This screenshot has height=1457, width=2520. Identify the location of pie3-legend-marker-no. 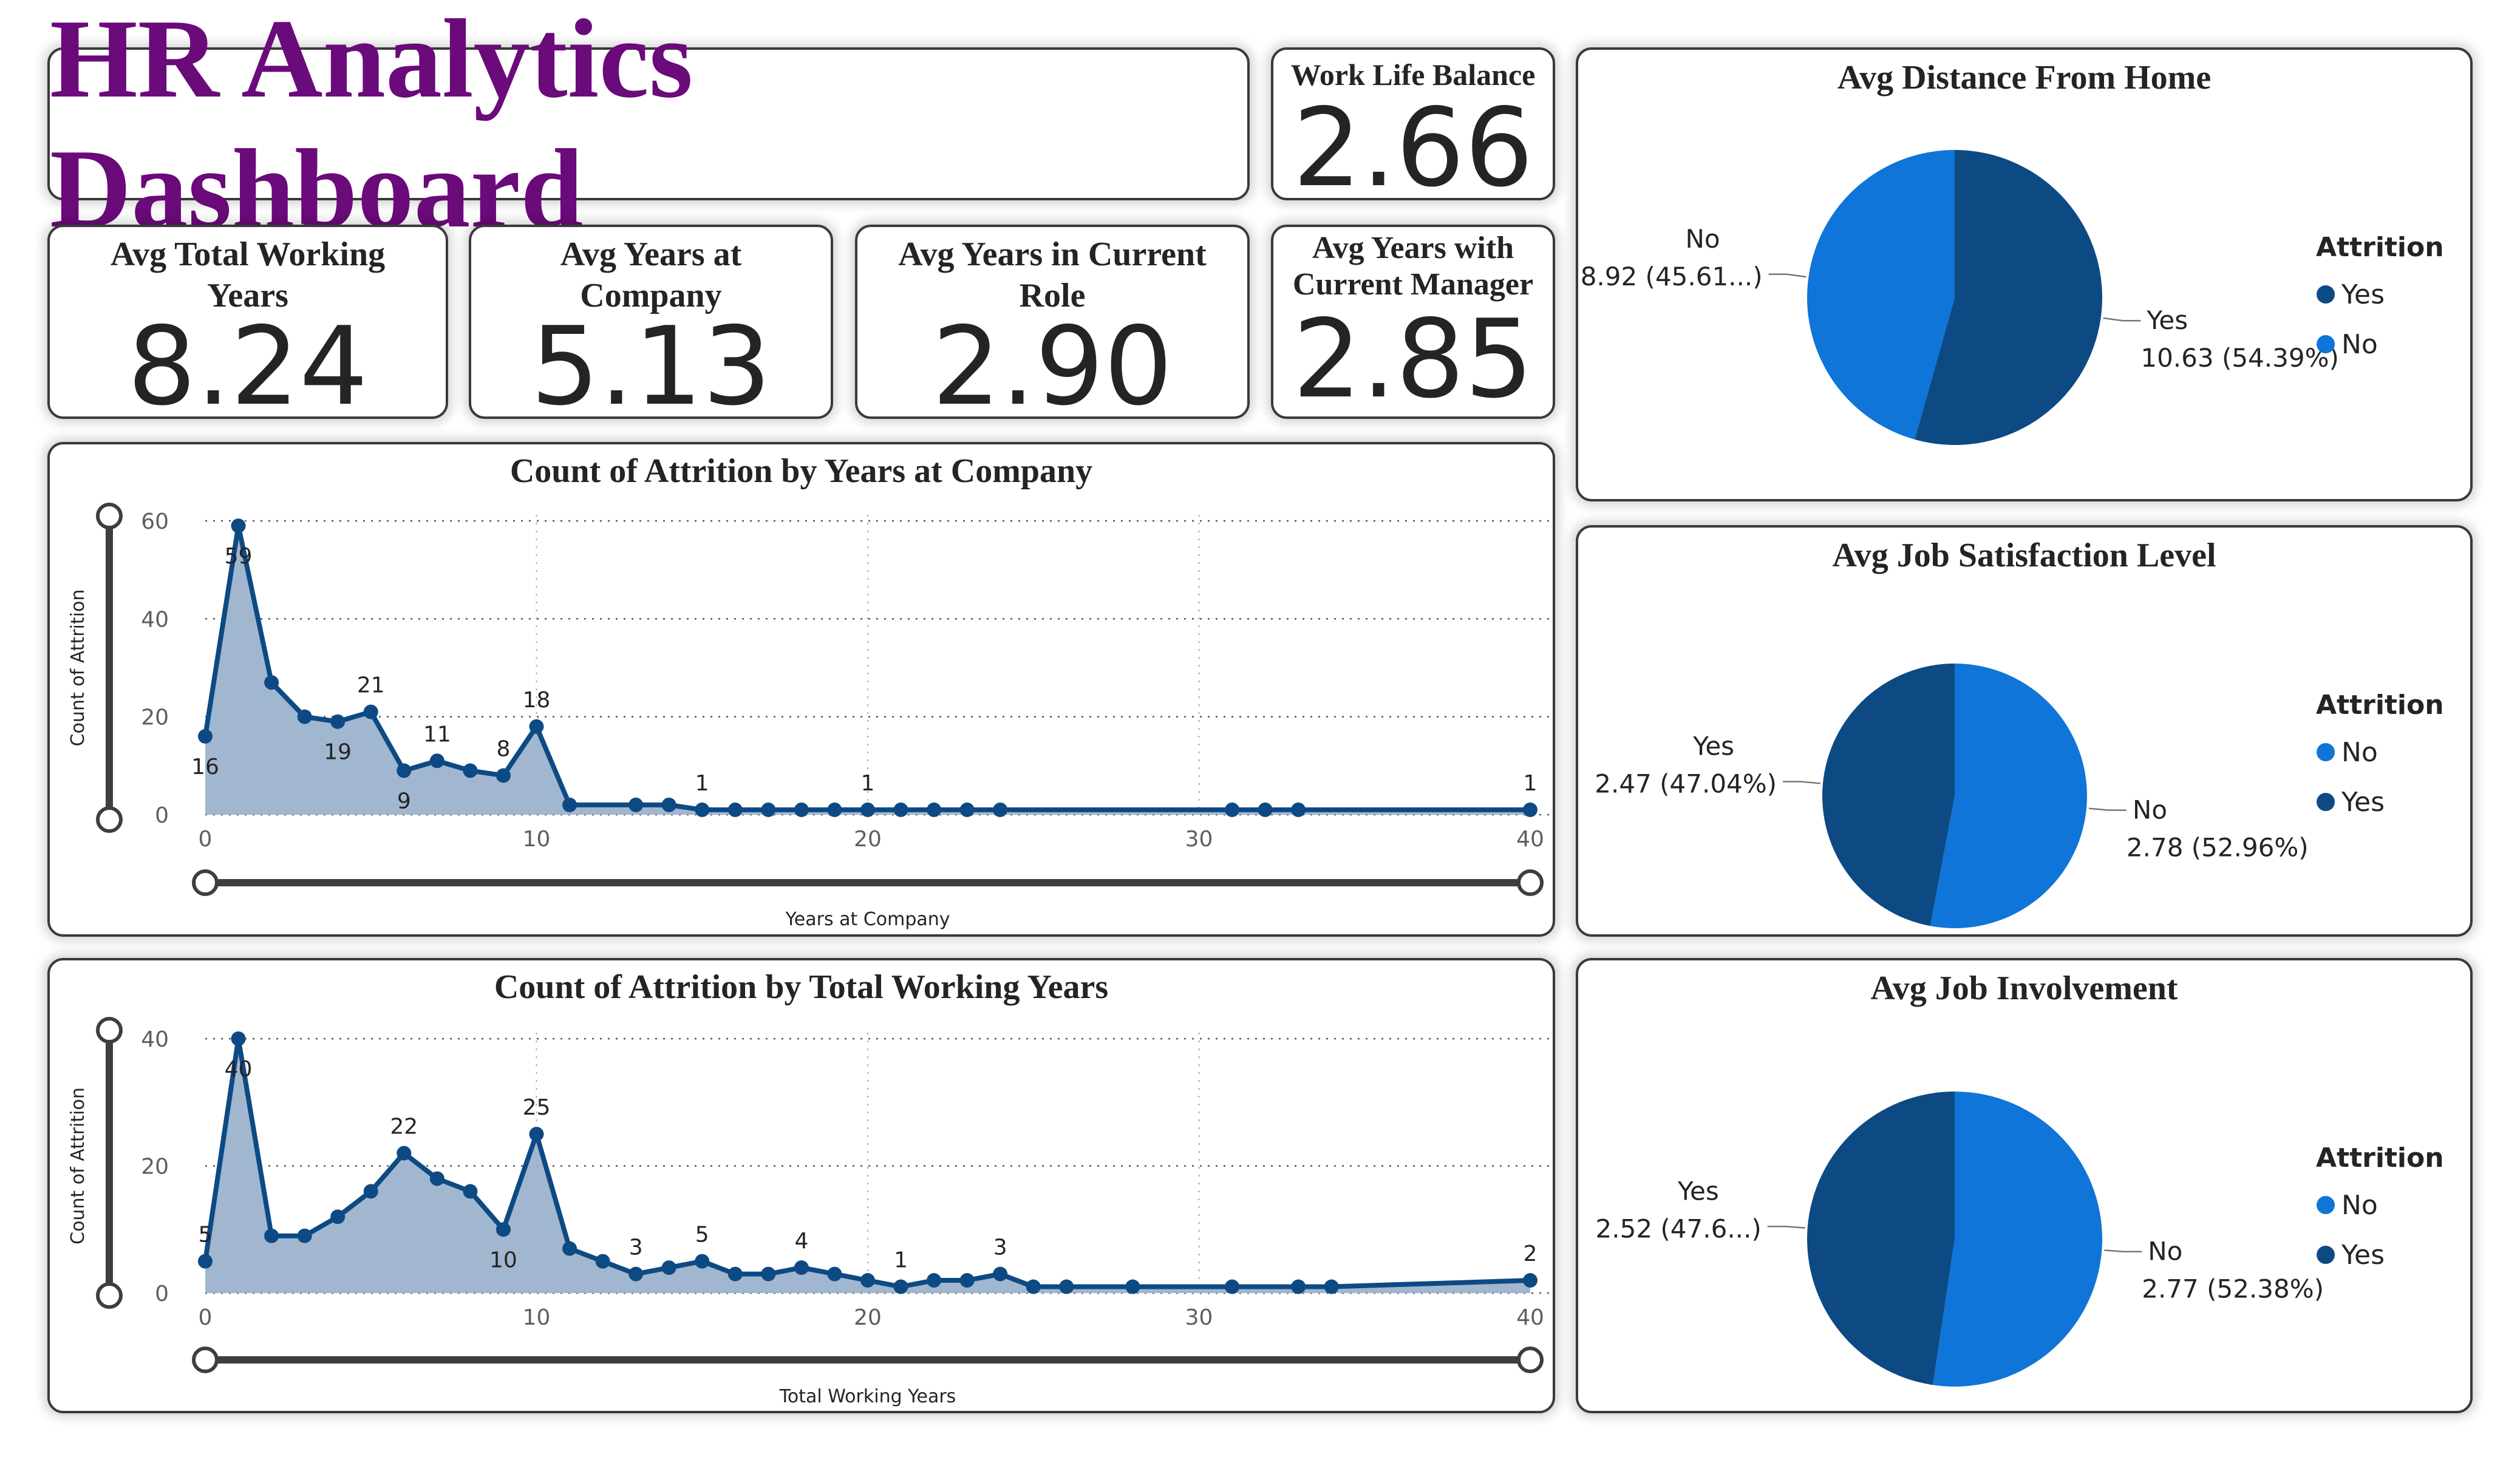
(2326, 1205).